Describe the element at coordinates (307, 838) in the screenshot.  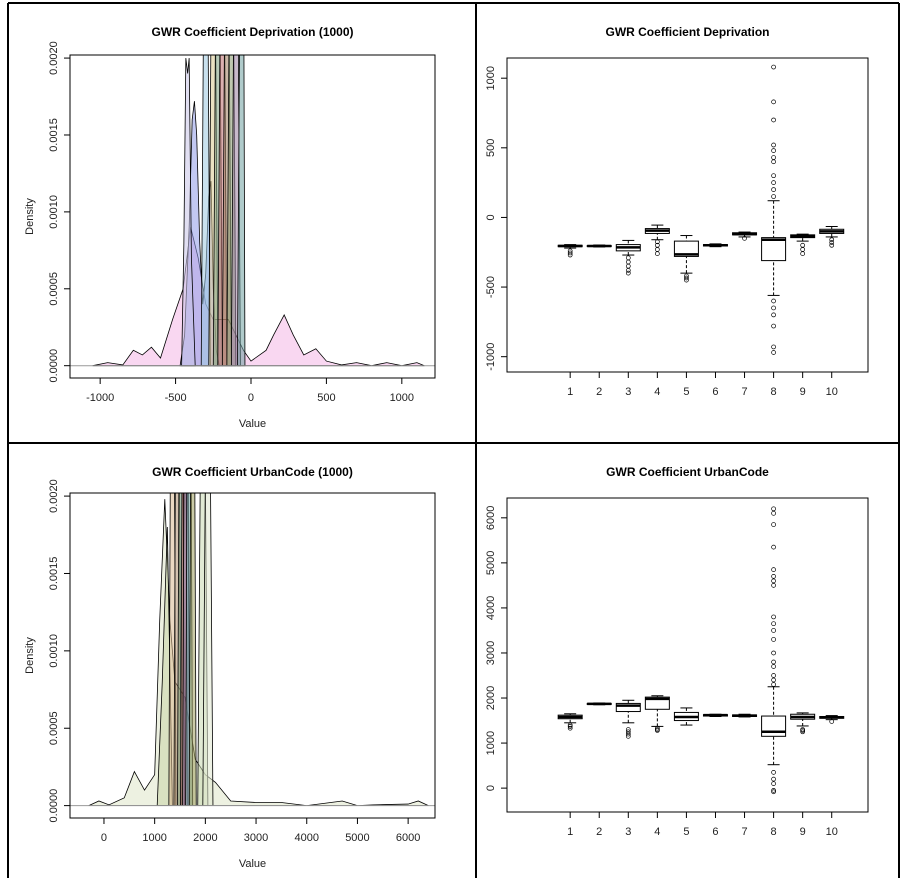
I see `x-tick-label: 4000` at that location.